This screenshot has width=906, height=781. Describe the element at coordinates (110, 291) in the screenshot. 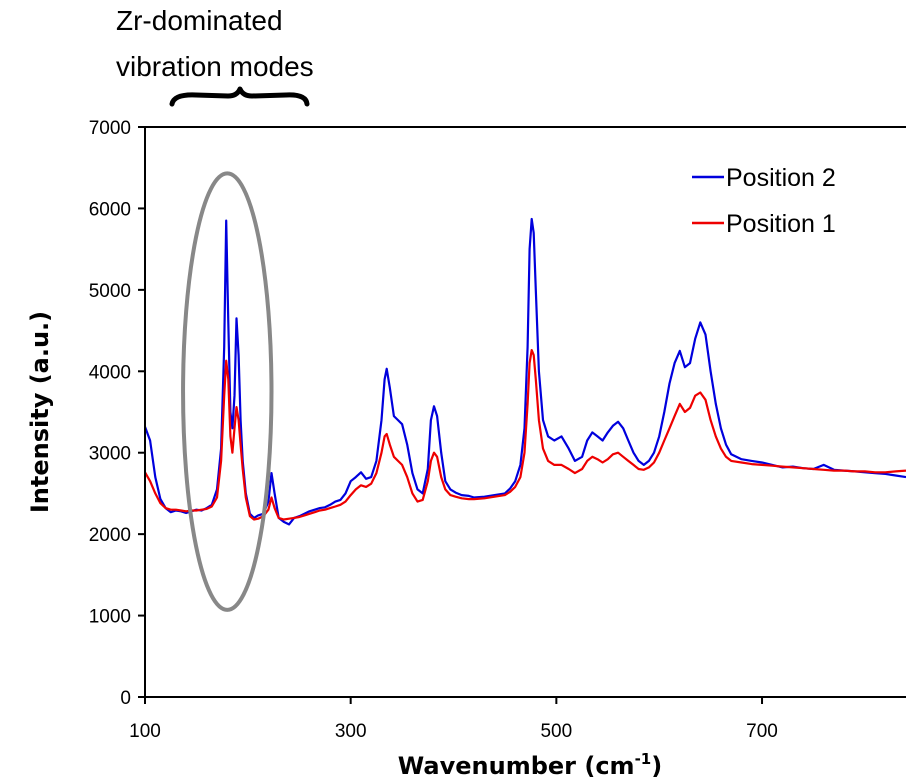

I see `y-tick-label: 5000` at that location.